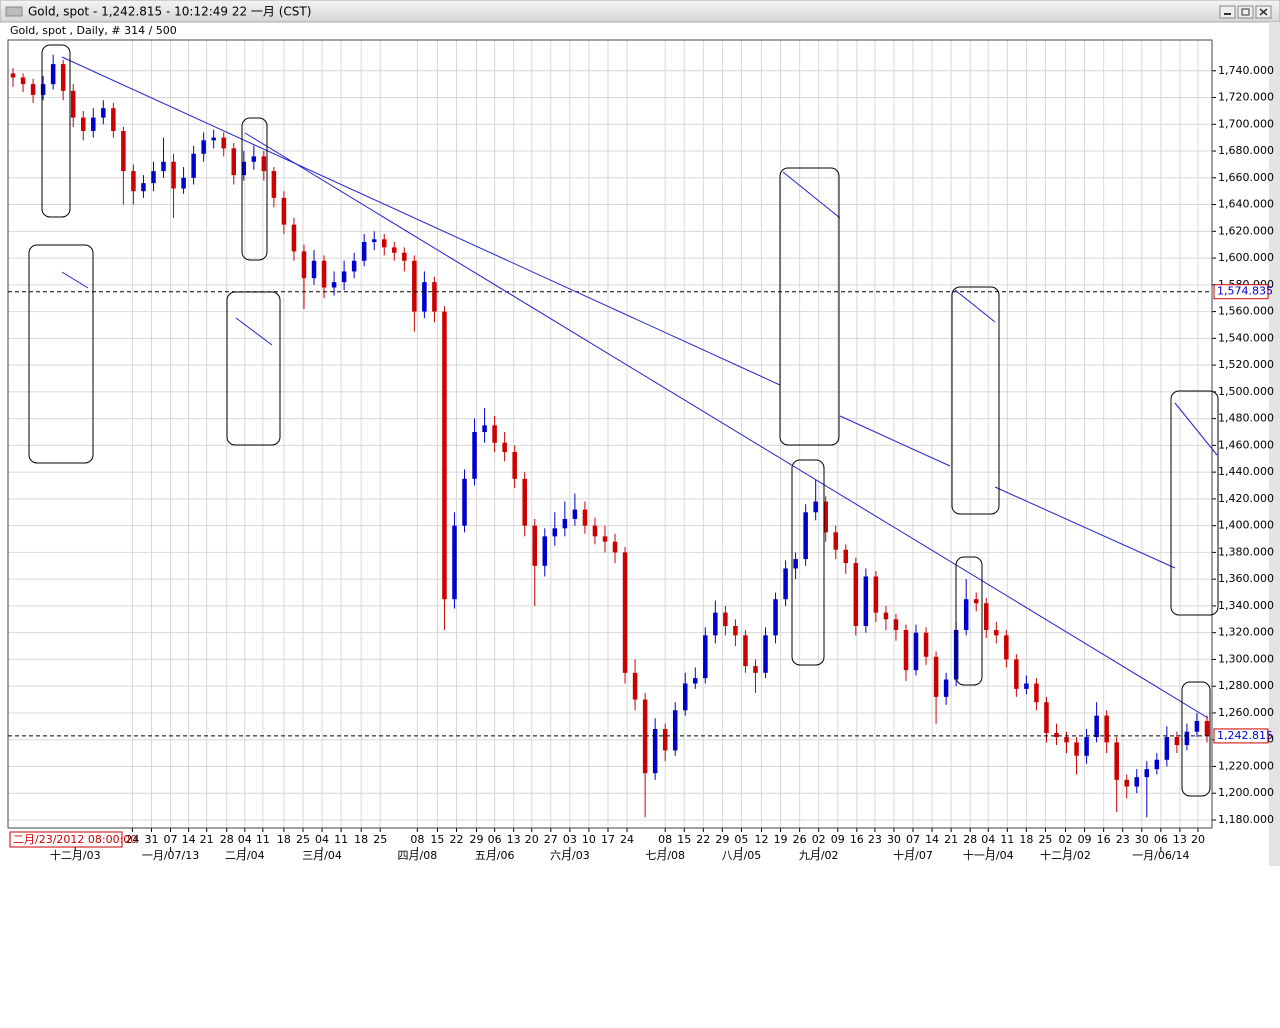  What do you see at coordinates (1160, 855) in the screenshot?
I see `x-major-label: 一月/06/14` at bounding box center [1160, 855].